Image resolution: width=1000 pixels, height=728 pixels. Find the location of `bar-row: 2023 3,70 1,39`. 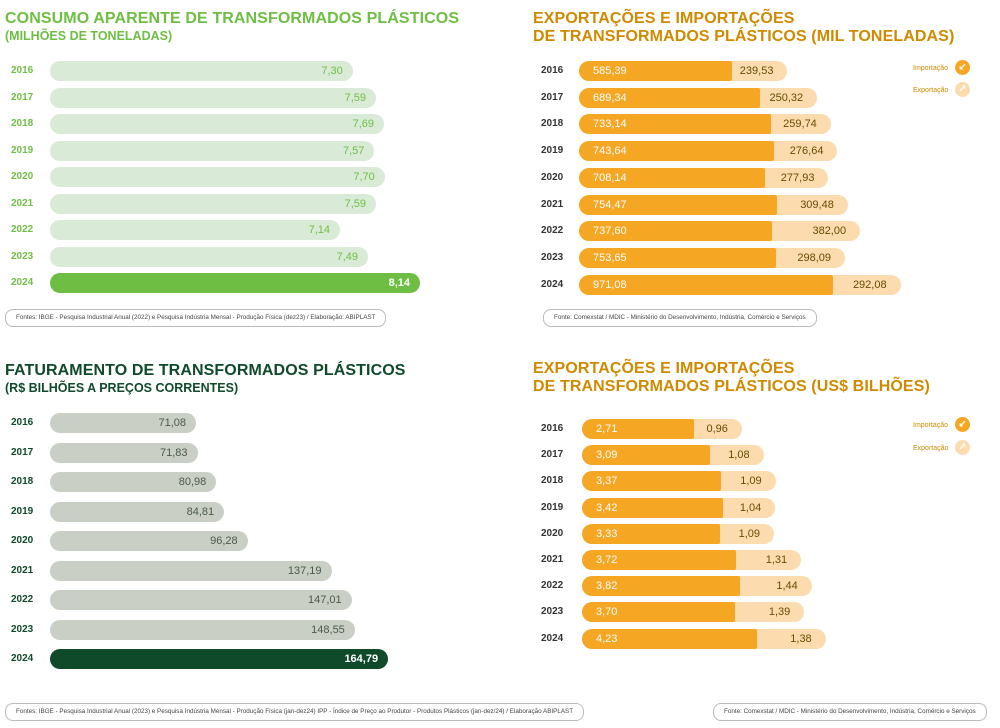

bar-row: 2023 3,70 1,39 is located at coordinates (763, 612).